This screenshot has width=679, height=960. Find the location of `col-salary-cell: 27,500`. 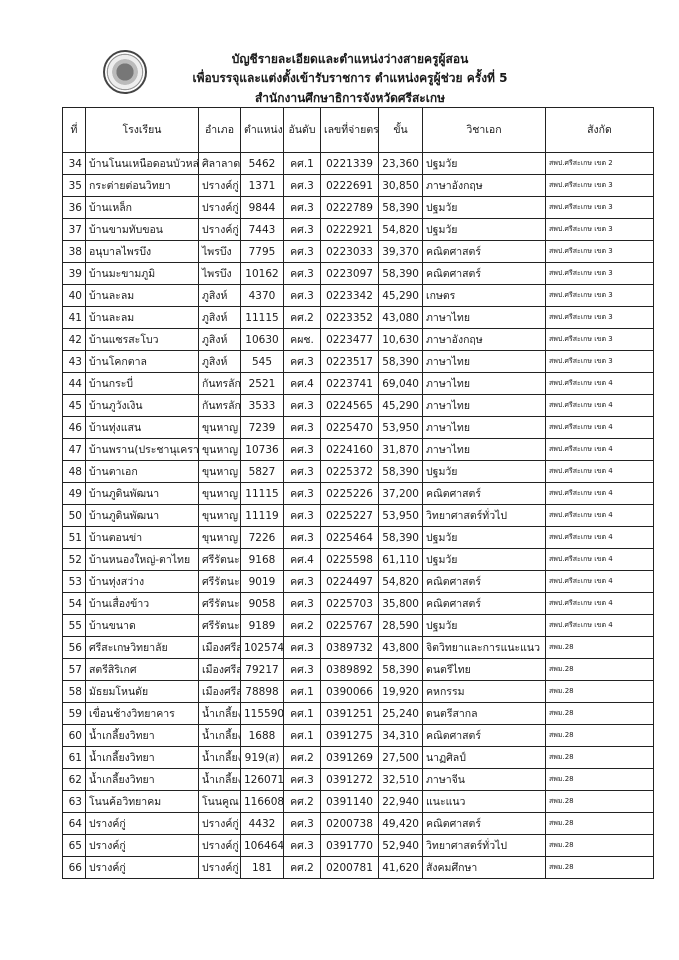

col-salary-cell: 27,500 is located at coordinates (400, 757).